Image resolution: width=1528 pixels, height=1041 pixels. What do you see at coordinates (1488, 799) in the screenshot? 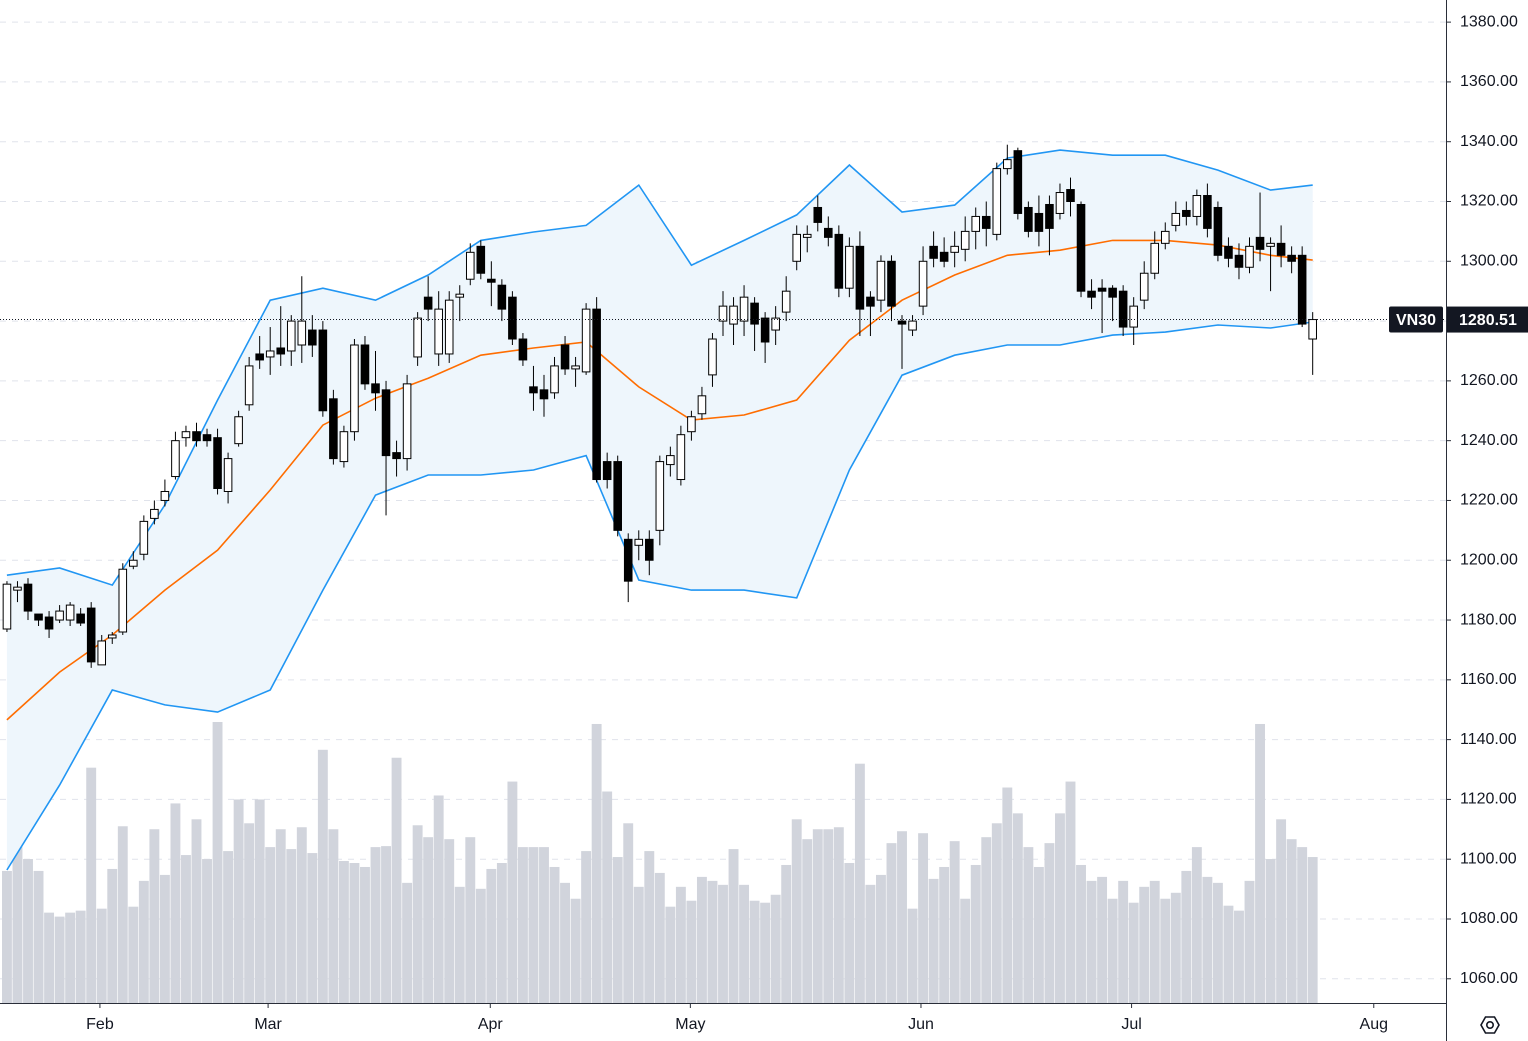
I see `y-tick-label: 1120.00` at bounding box center [1488, 799].